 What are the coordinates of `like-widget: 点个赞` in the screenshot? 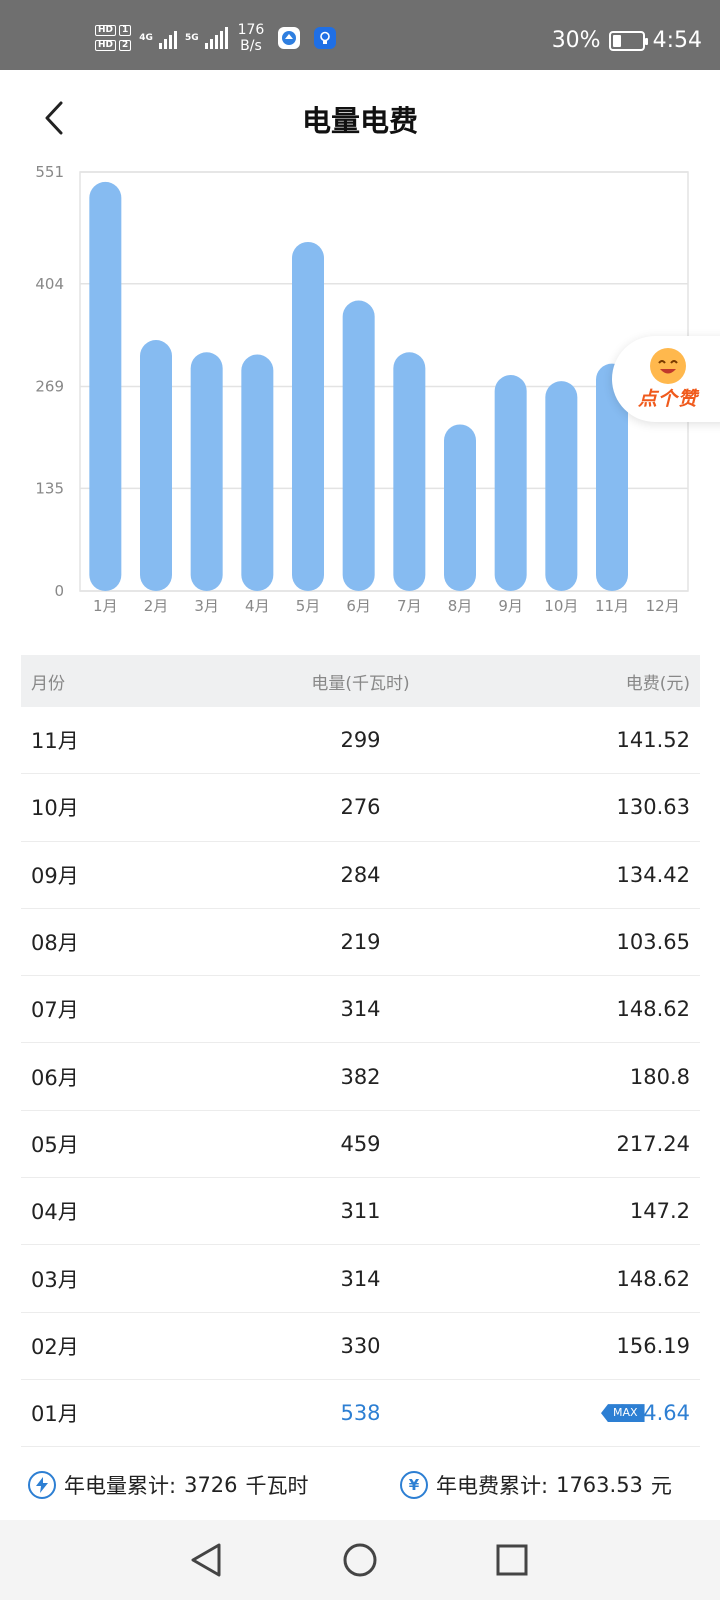 It's located at (666, 379).